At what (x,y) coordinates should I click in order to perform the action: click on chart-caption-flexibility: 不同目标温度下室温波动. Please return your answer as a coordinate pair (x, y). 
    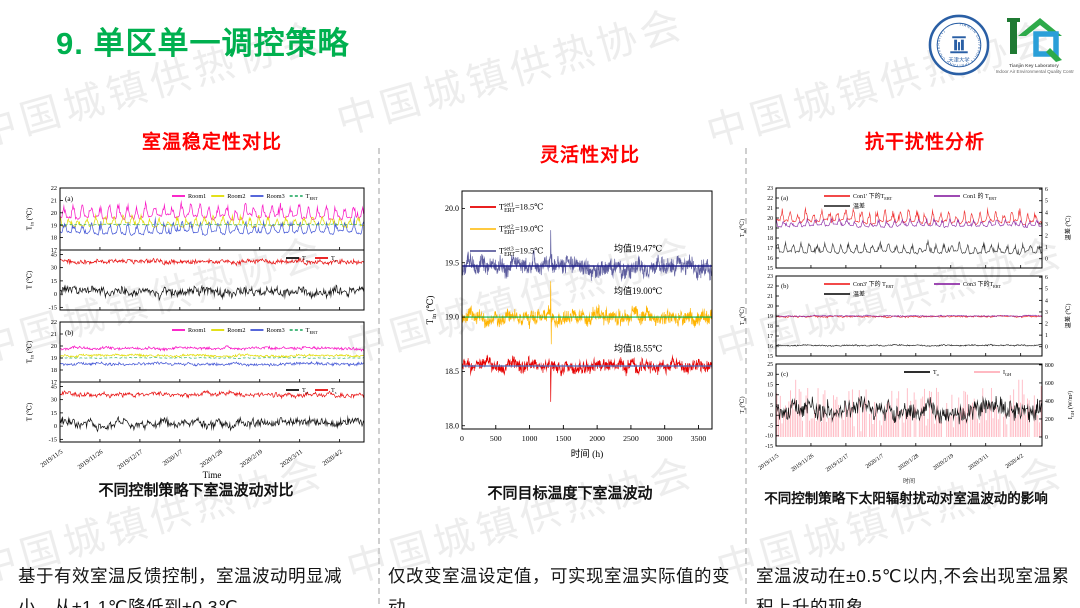
    Looking at the image, I should click on (570, 494).